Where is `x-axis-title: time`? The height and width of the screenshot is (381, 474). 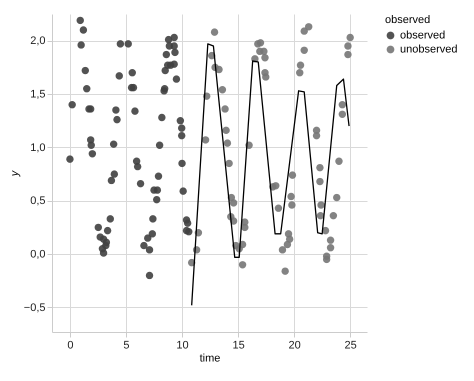
x-axis-title: time is located at coordinates (210, 358).